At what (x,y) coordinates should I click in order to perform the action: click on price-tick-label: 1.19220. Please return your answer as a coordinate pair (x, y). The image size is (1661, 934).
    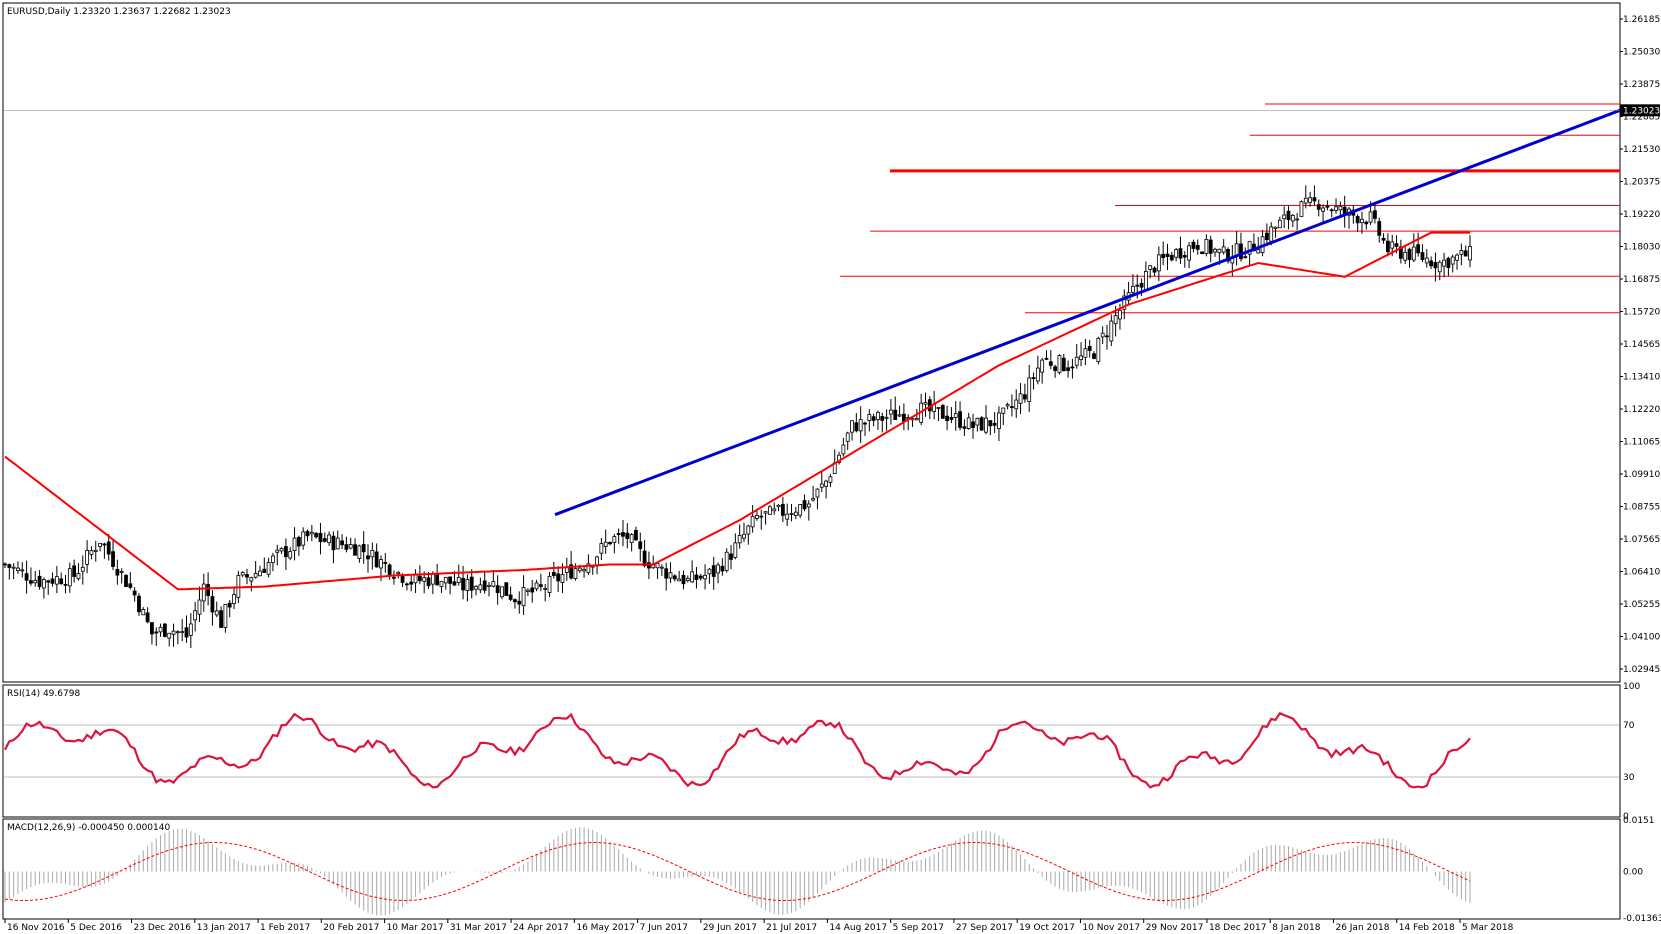
    Looking at the image, I should click on (1641, 215).